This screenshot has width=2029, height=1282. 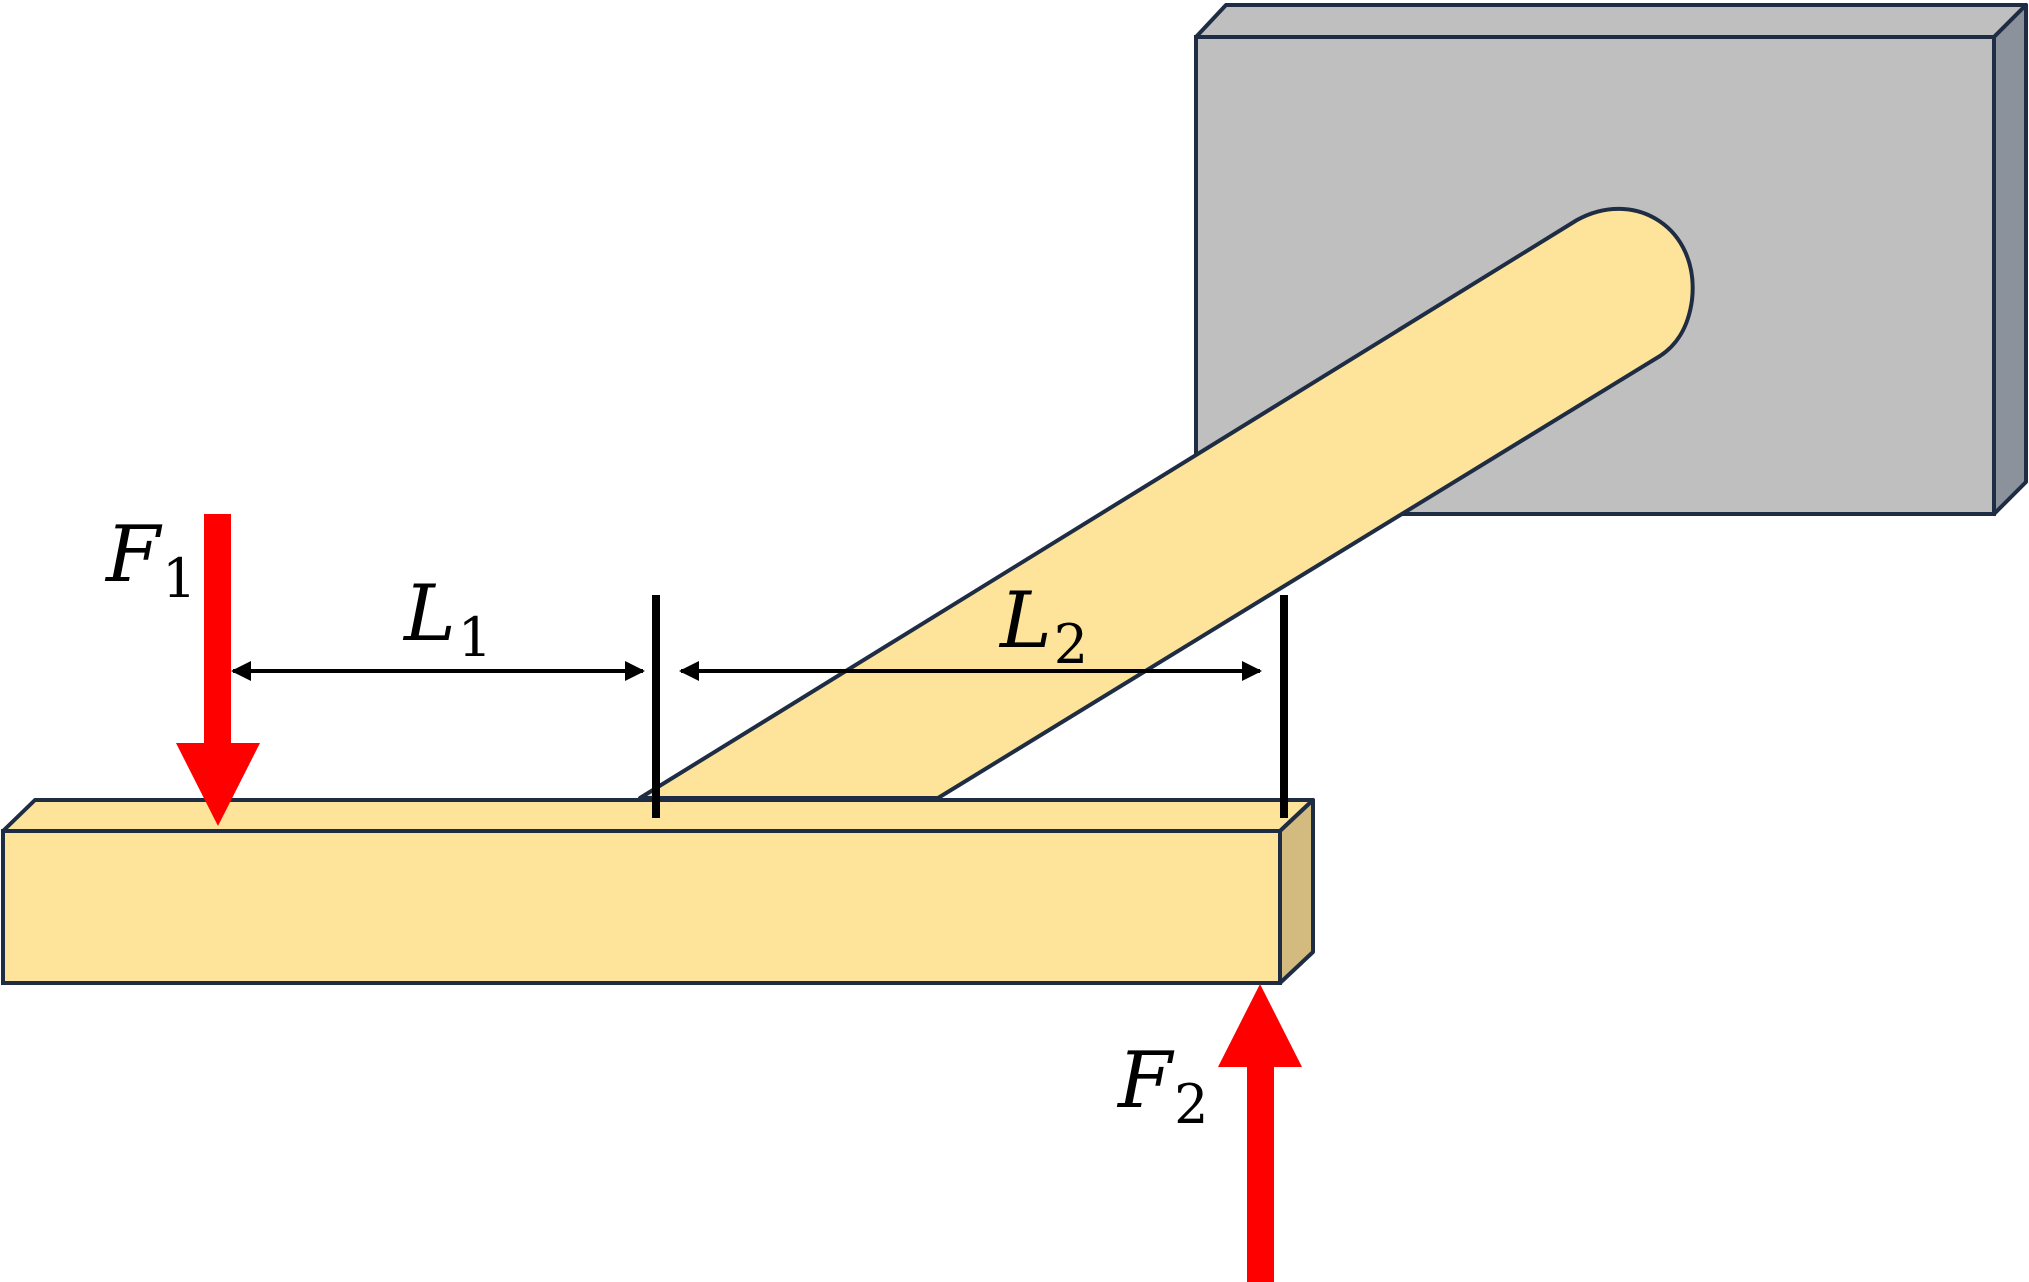 I want to click on label-f1: F1, so click(x=150, y=560).